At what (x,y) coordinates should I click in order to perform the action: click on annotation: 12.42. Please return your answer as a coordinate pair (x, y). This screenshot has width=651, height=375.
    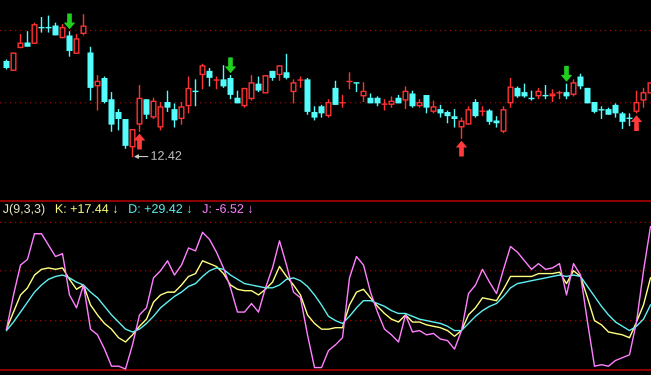
    Looking at the image, I should click on (167, 155).